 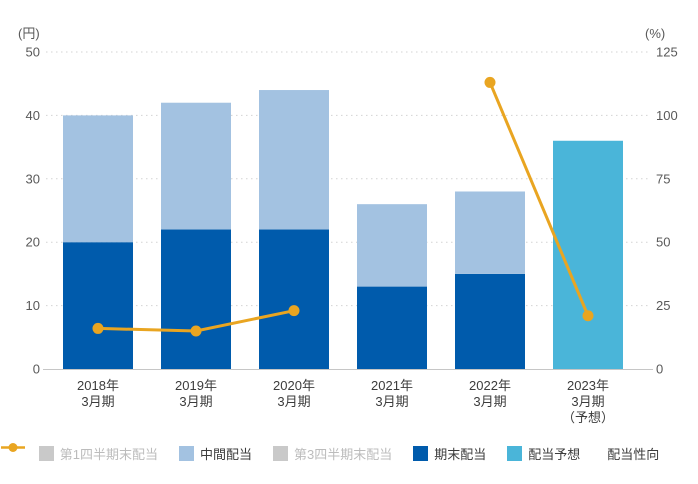 What do you see at coordinates (33, 242) in the screenshot?
I see `left-axis-tick-20: 20` at bounding box center [33, 242].